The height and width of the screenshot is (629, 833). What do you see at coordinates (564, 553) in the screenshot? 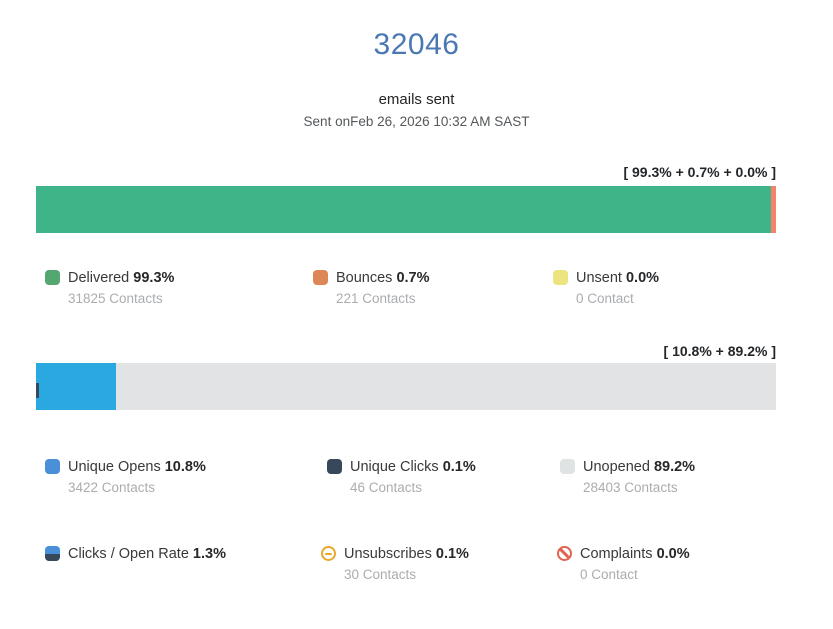
I see `ban-circle-icon` at bounding box center [564, 553].